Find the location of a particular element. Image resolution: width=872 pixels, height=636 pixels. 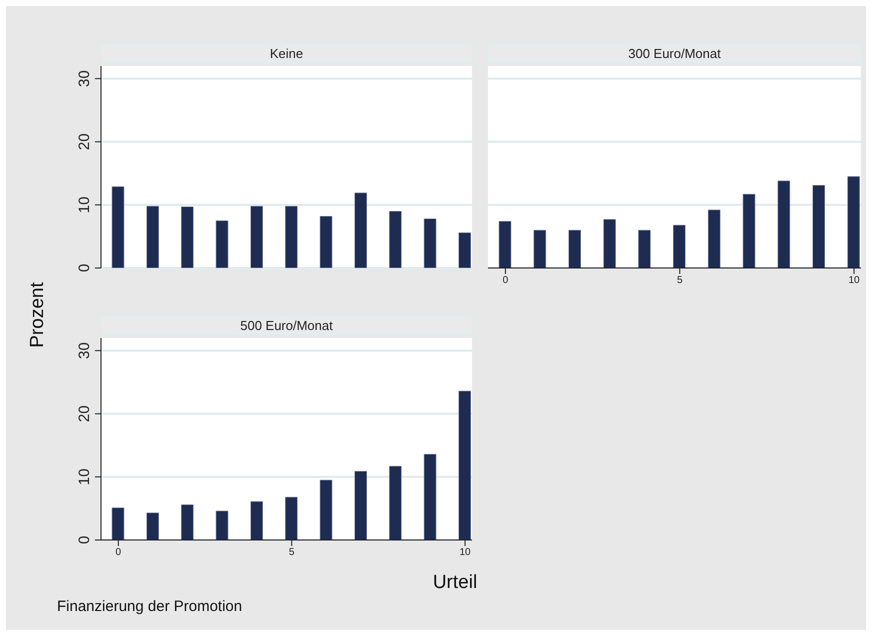

chart-title: Keine is located at coordinates (286, 53).